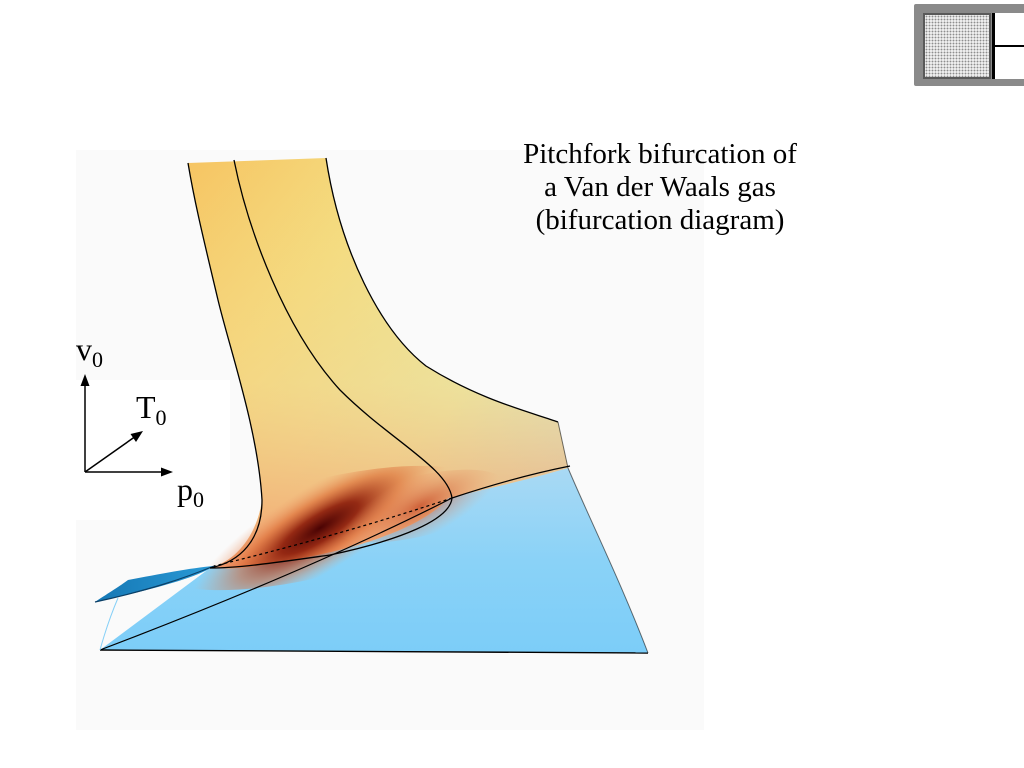 The image size is (1024, 768). Describe the element at coordinates (957, 46) in the screenshot. I see `nav-screen-tile` at that location.